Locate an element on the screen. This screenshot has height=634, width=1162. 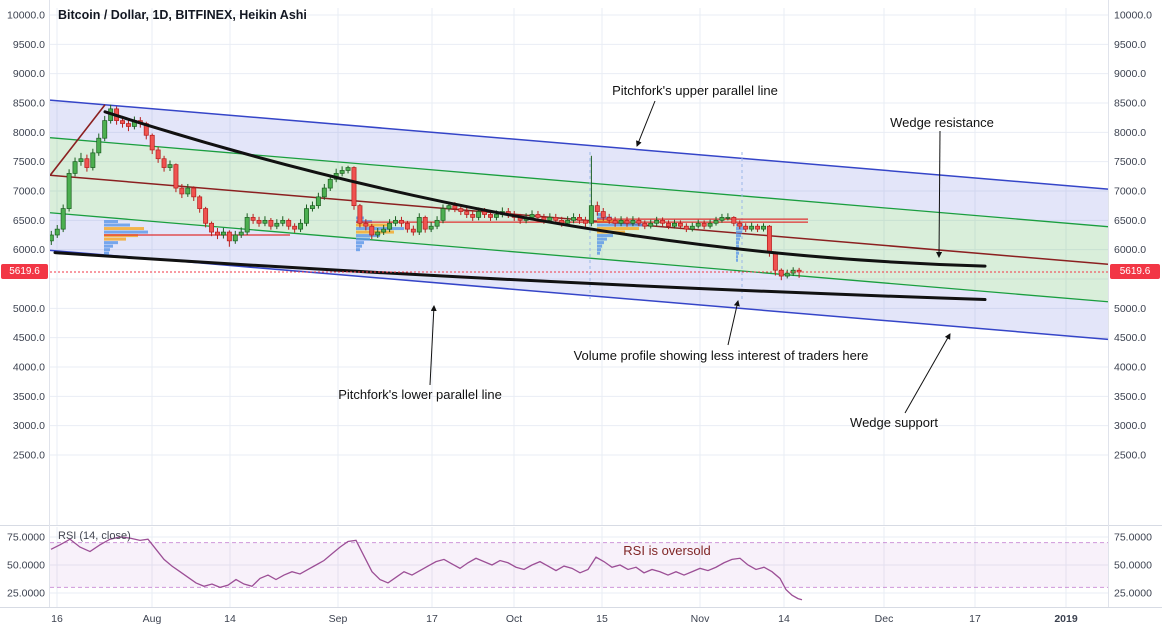
axis-tick-label: Oct is located at coordinates (514, 619).